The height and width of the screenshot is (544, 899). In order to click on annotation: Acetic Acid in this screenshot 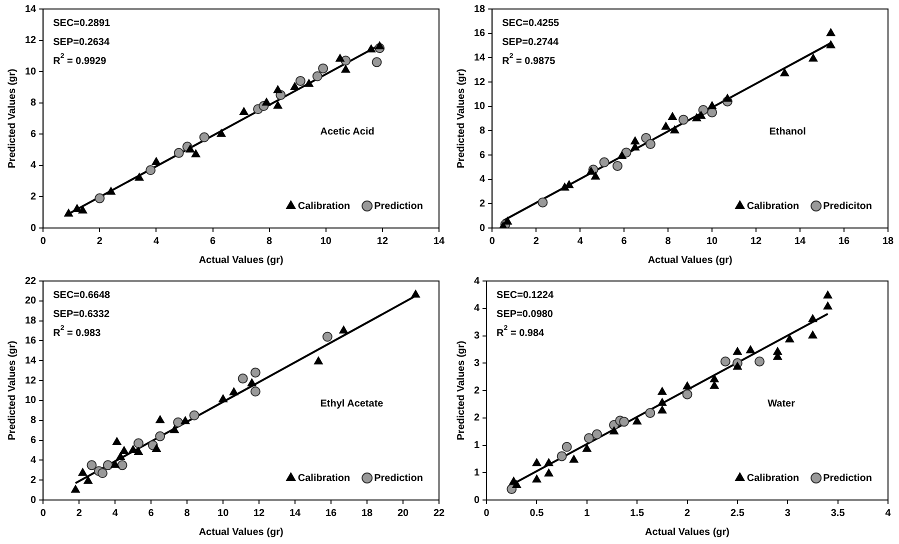, I will do `click(347, 132)`.